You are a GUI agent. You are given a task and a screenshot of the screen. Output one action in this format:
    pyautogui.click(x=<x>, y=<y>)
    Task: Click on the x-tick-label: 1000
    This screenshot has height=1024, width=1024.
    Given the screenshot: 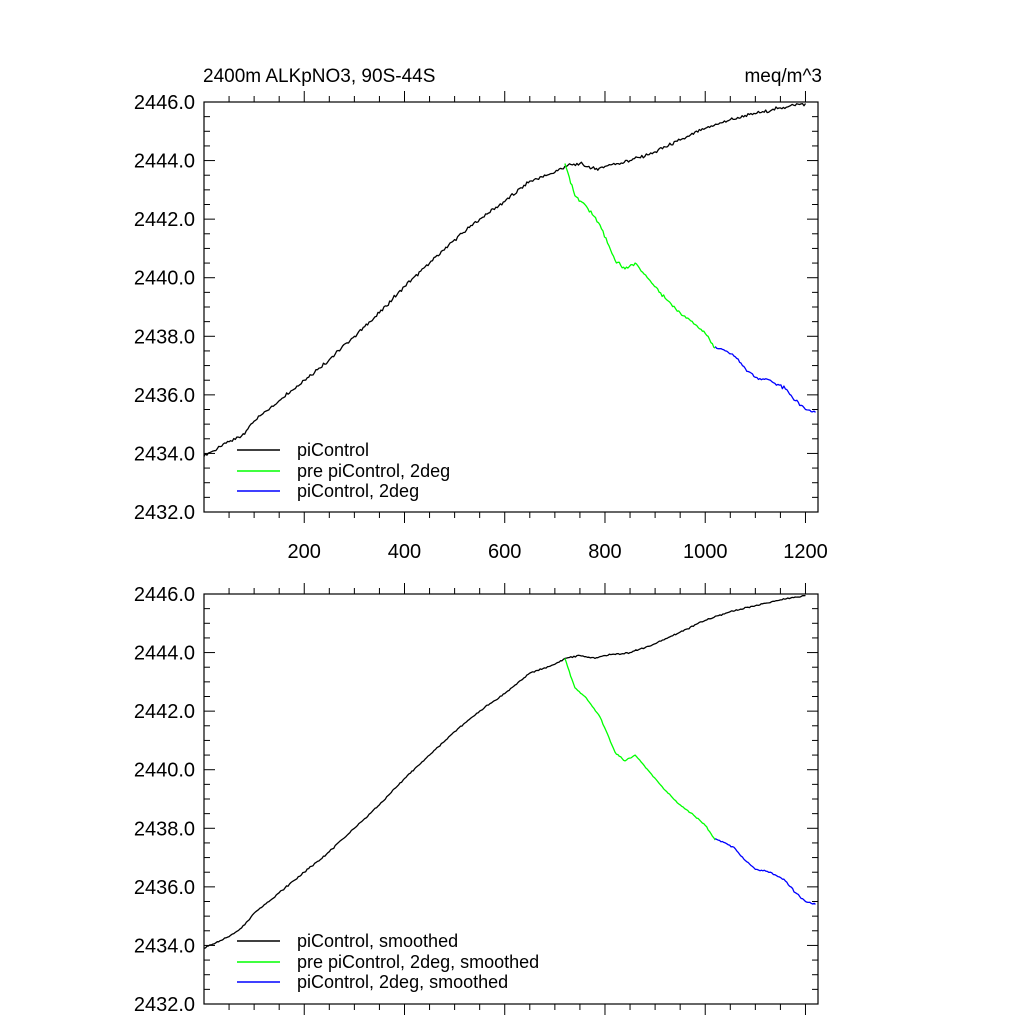 What is the action you would take?
    pyautogui.click(x=705, y=552)
    